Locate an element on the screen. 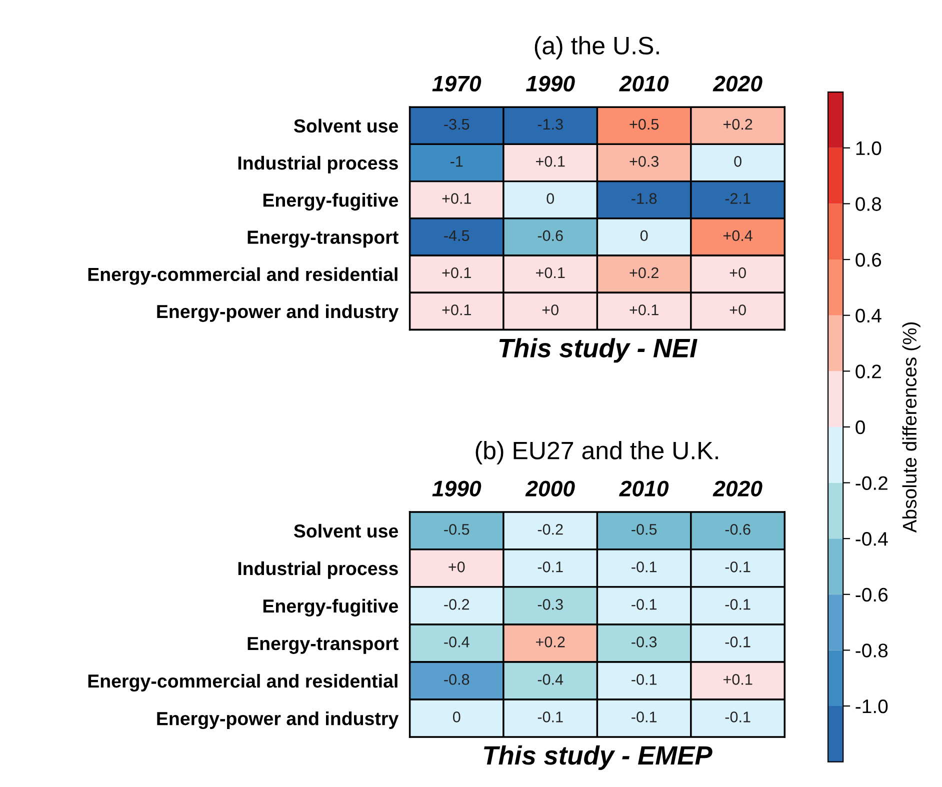  data-label: -0.8 is located at coordinates (457, 679).